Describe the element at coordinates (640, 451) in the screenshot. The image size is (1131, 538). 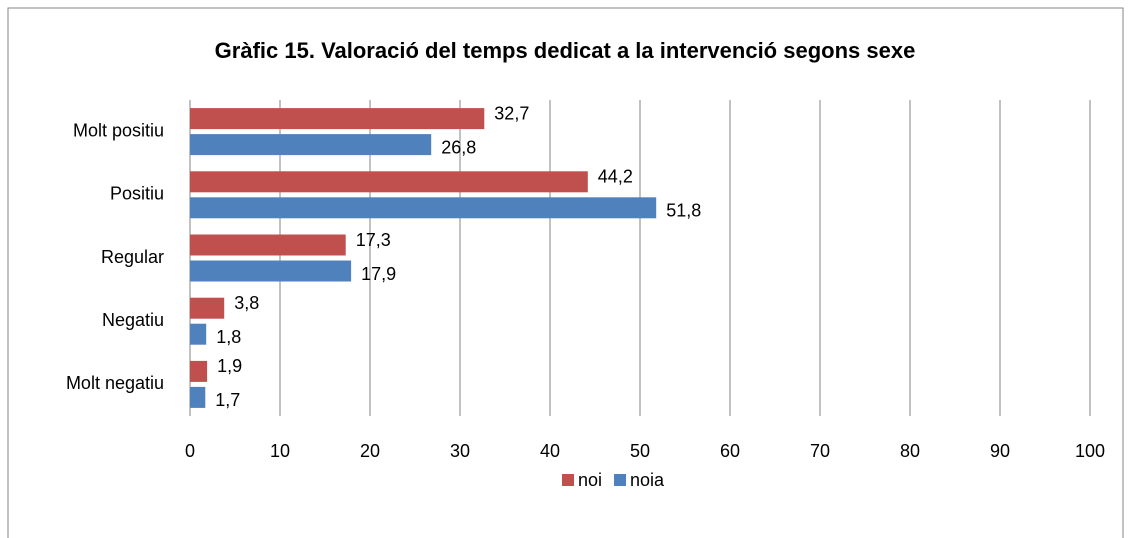
I see `x-tick-label: 50` at that location.